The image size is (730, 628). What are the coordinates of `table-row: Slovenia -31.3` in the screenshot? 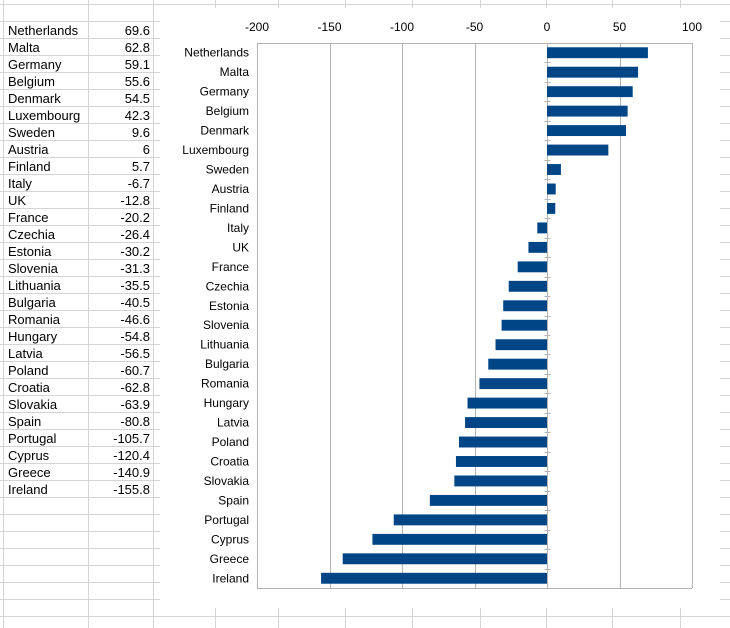 It's located at (76, 268).